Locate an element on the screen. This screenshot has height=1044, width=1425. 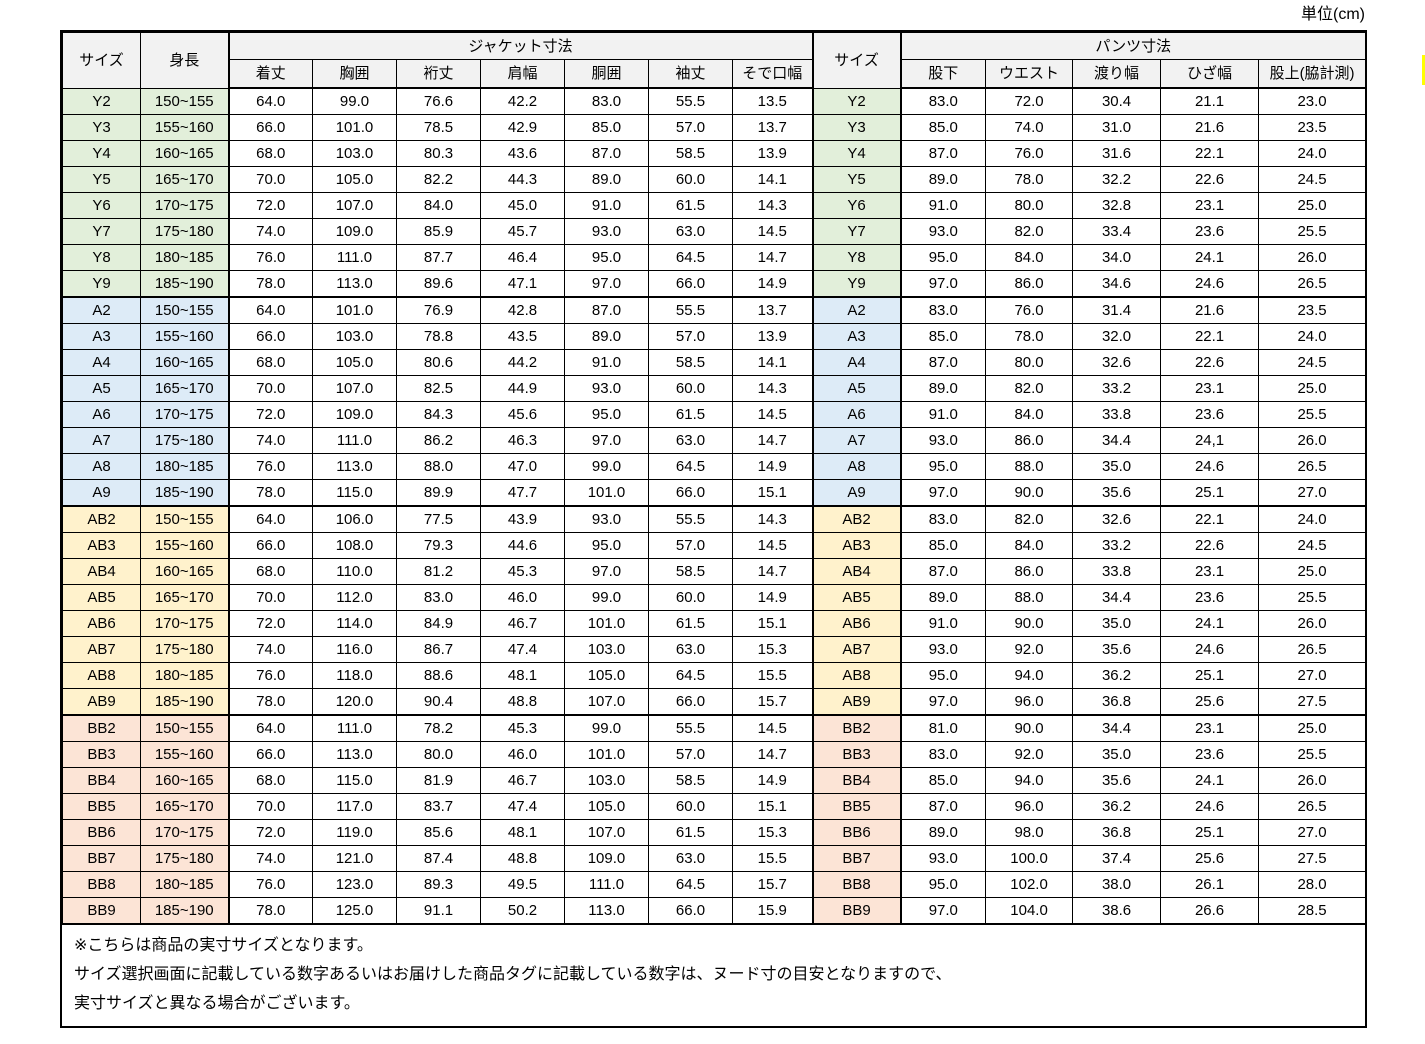
jacket-measure-cell: 76.0 is located at coordinates (270, 675).